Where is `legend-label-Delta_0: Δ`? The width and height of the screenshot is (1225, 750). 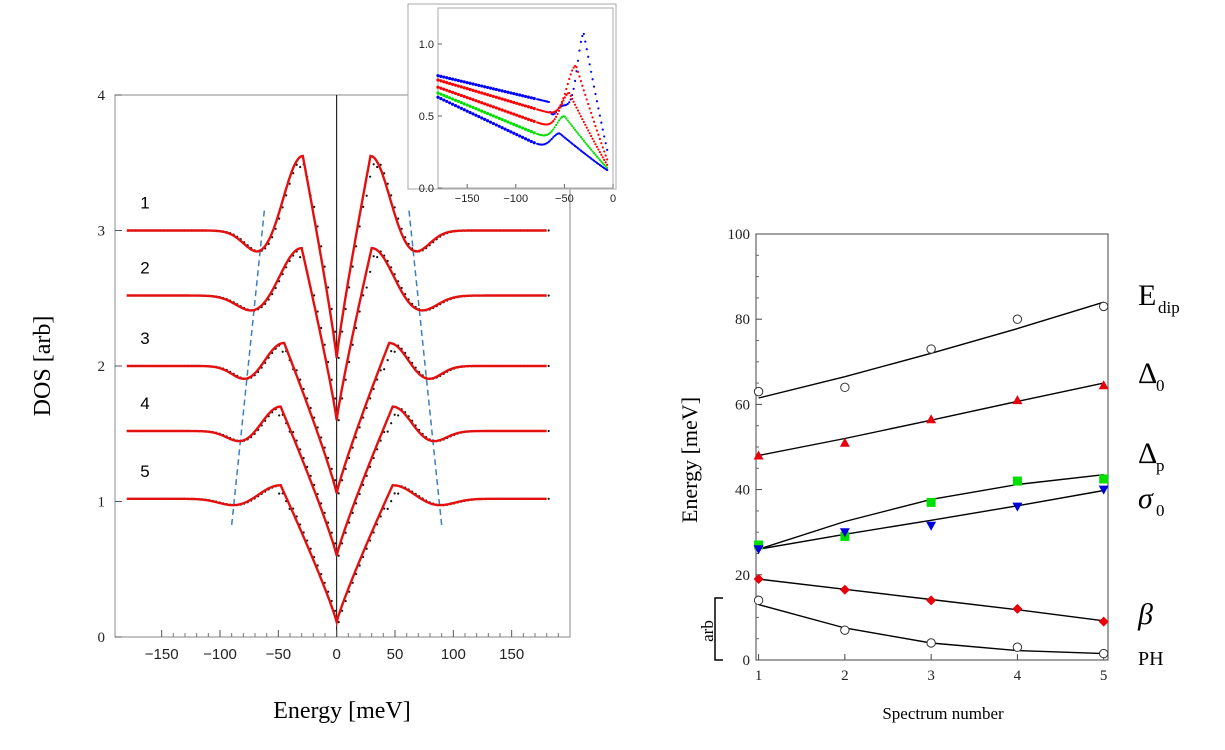 legend-label-Delta_0: Δ is located at coordinates (1147, 373).